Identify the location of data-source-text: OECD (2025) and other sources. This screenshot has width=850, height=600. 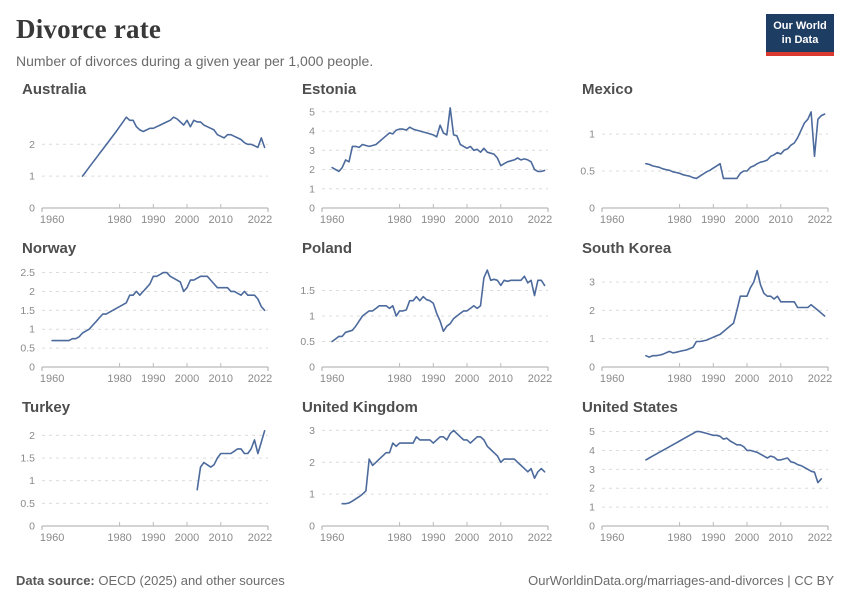
(189, 580).